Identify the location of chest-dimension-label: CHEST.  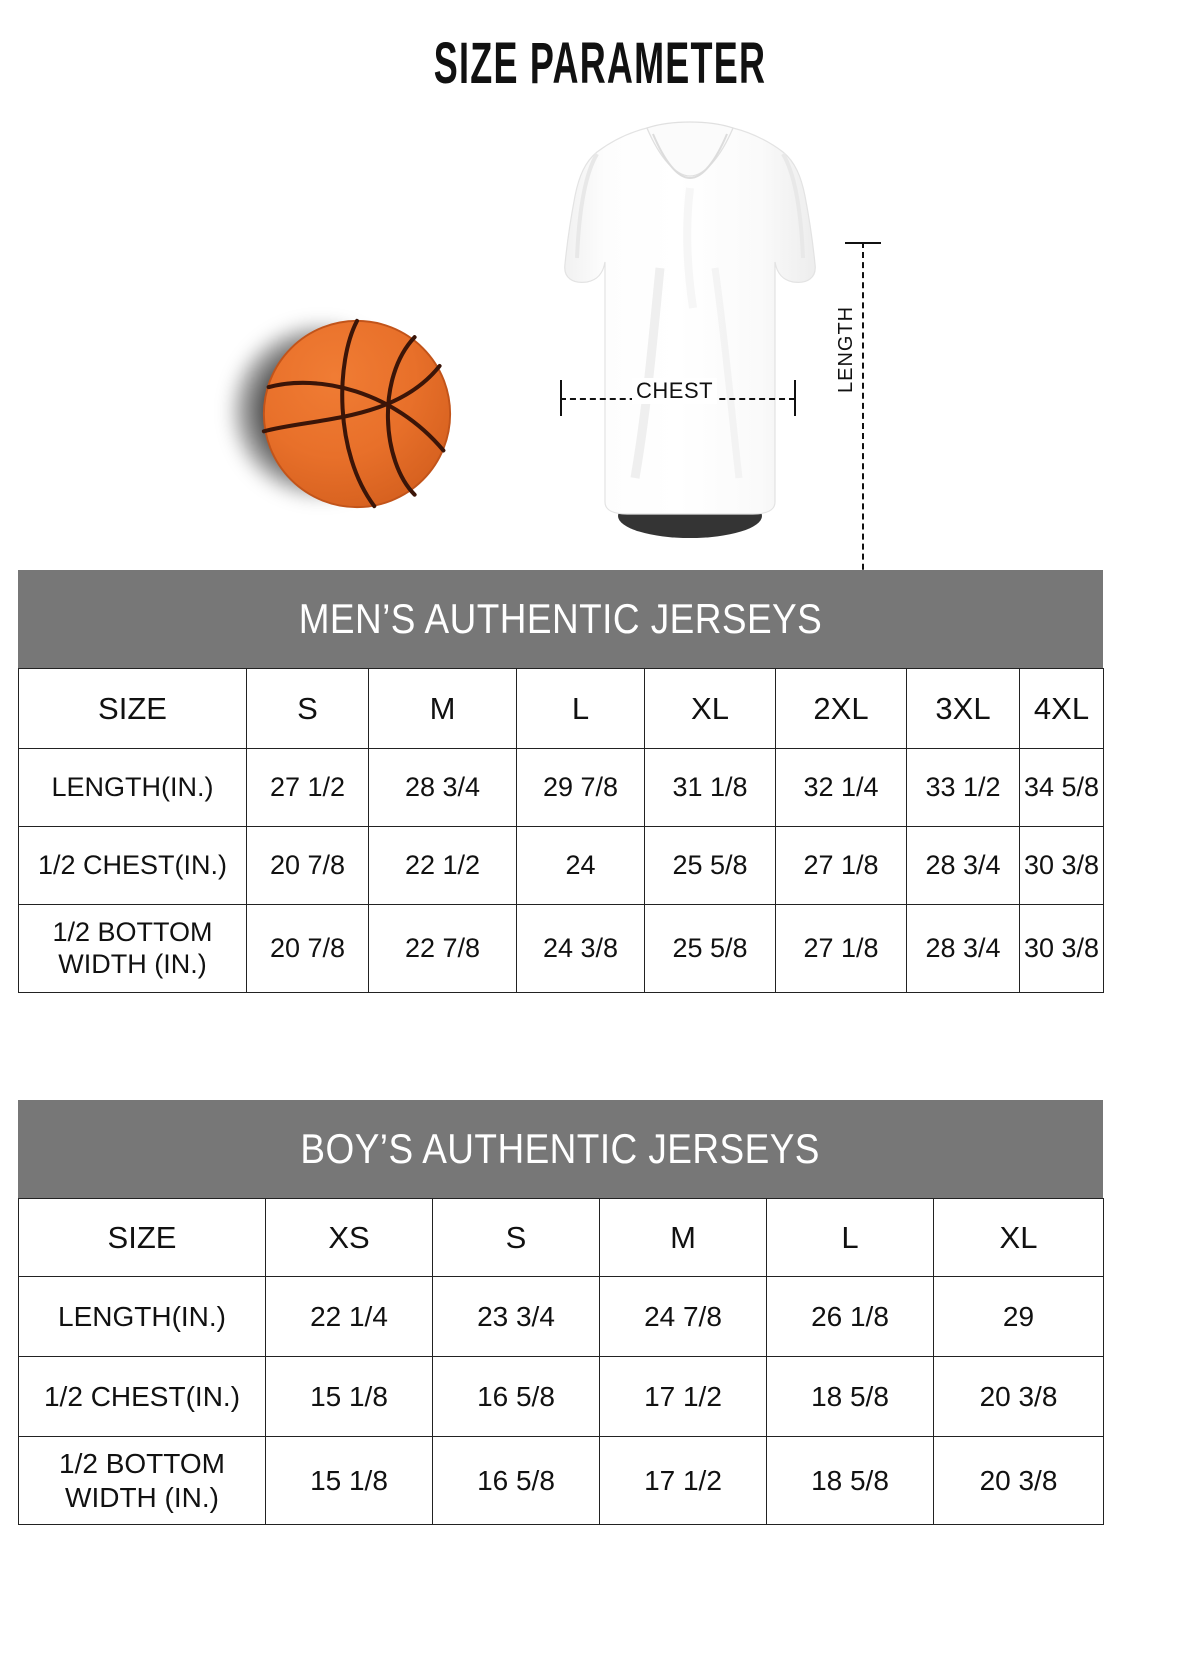
(675, 391).